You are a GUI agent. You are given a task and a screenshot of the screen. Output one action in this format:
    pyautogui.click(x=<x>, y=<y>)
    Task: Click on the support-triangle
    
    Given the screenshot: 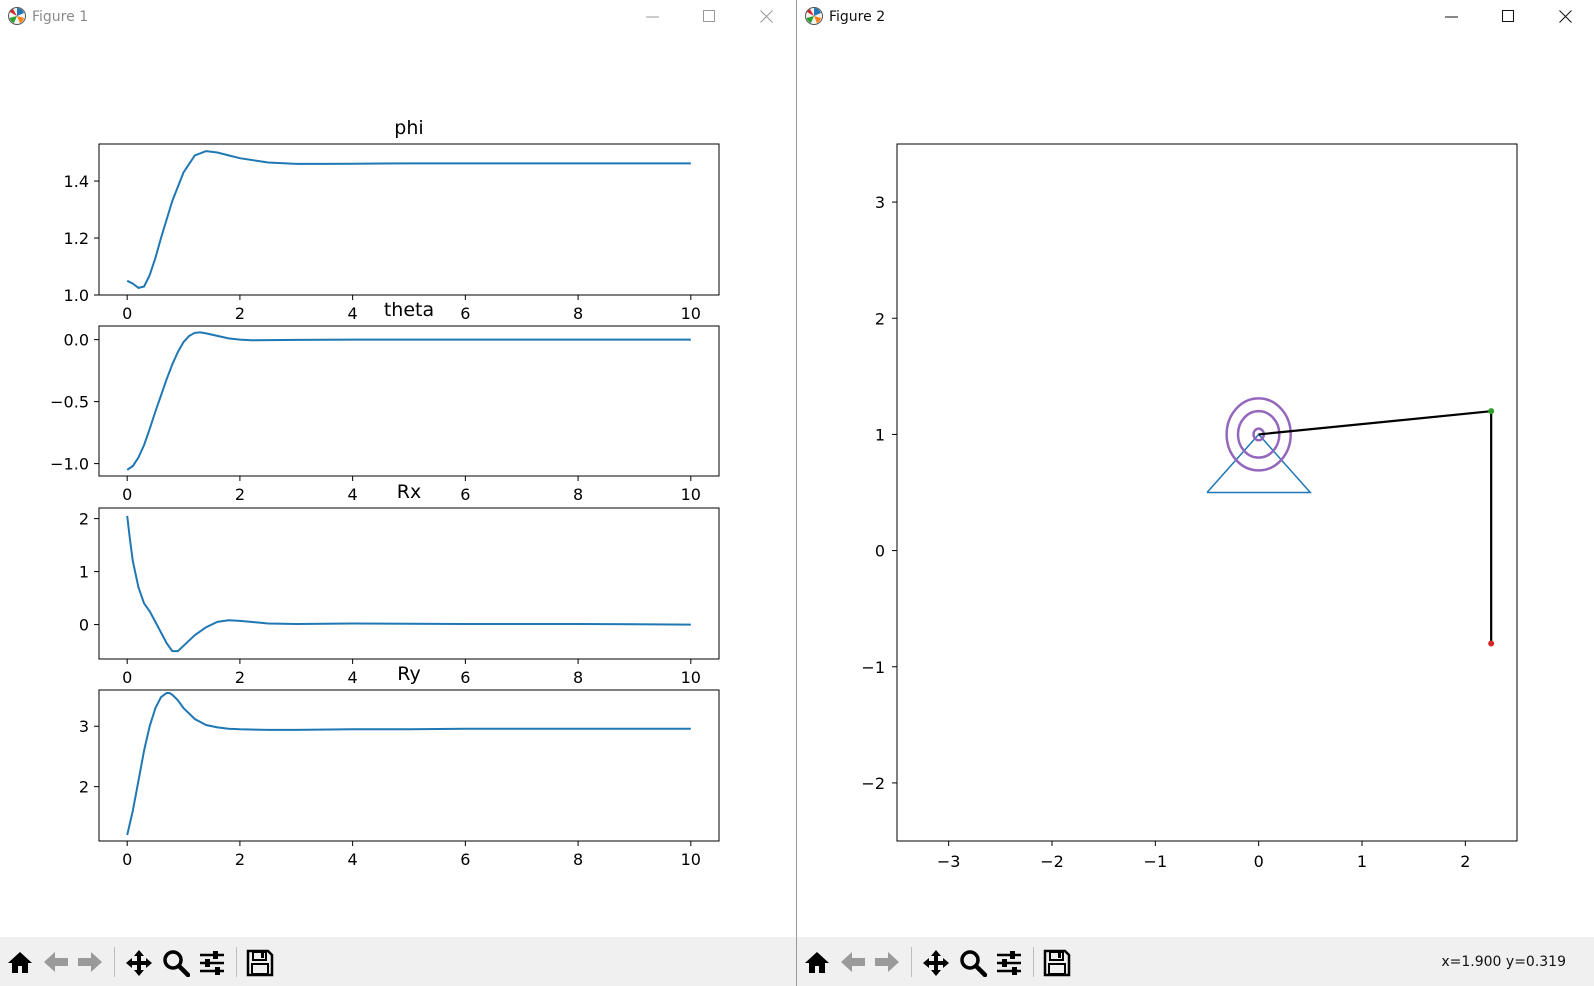 What is the action you would take?
    pyautogui.click(x=1259, y=463)
    